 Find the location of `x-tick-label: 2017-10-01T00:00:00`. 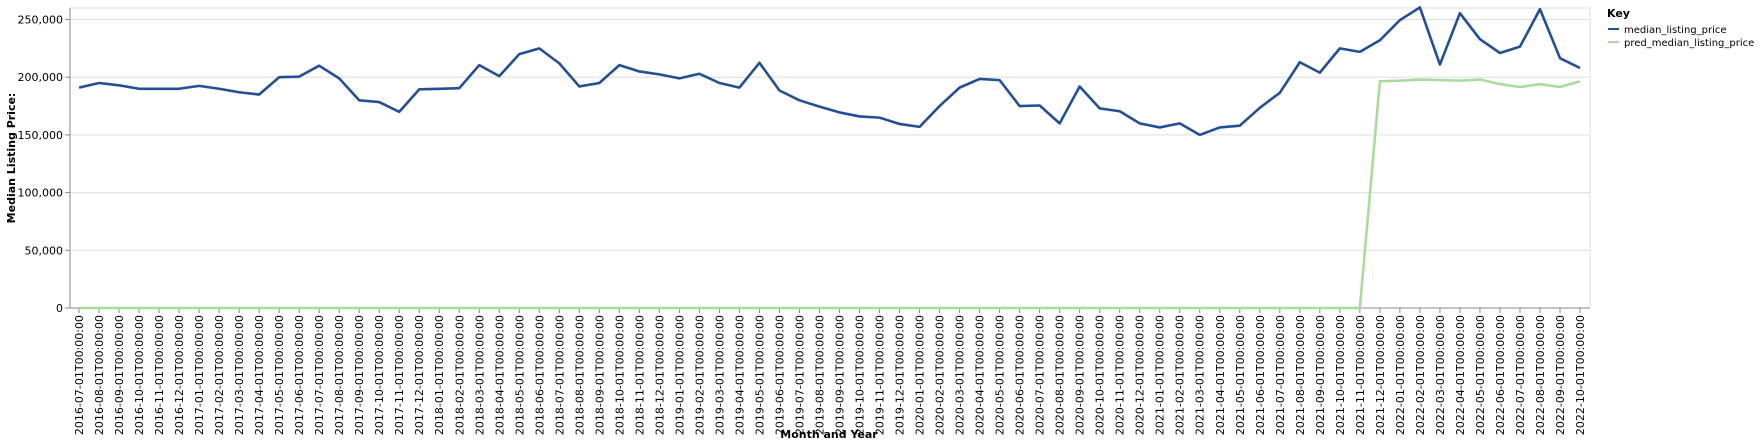

x-tick-label: 2017-10-01T00:00:00 is located at coordinates (379, 375).